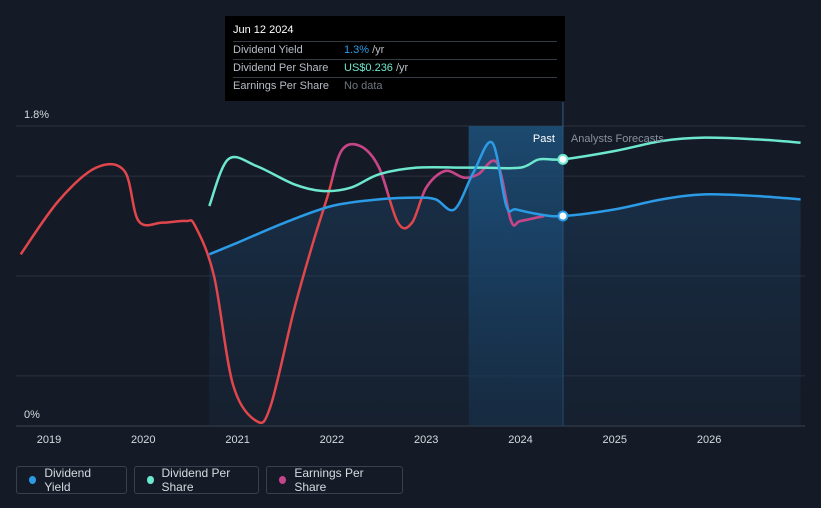  I want to click on tooltip-value: US$0.236, so click(368, 68).